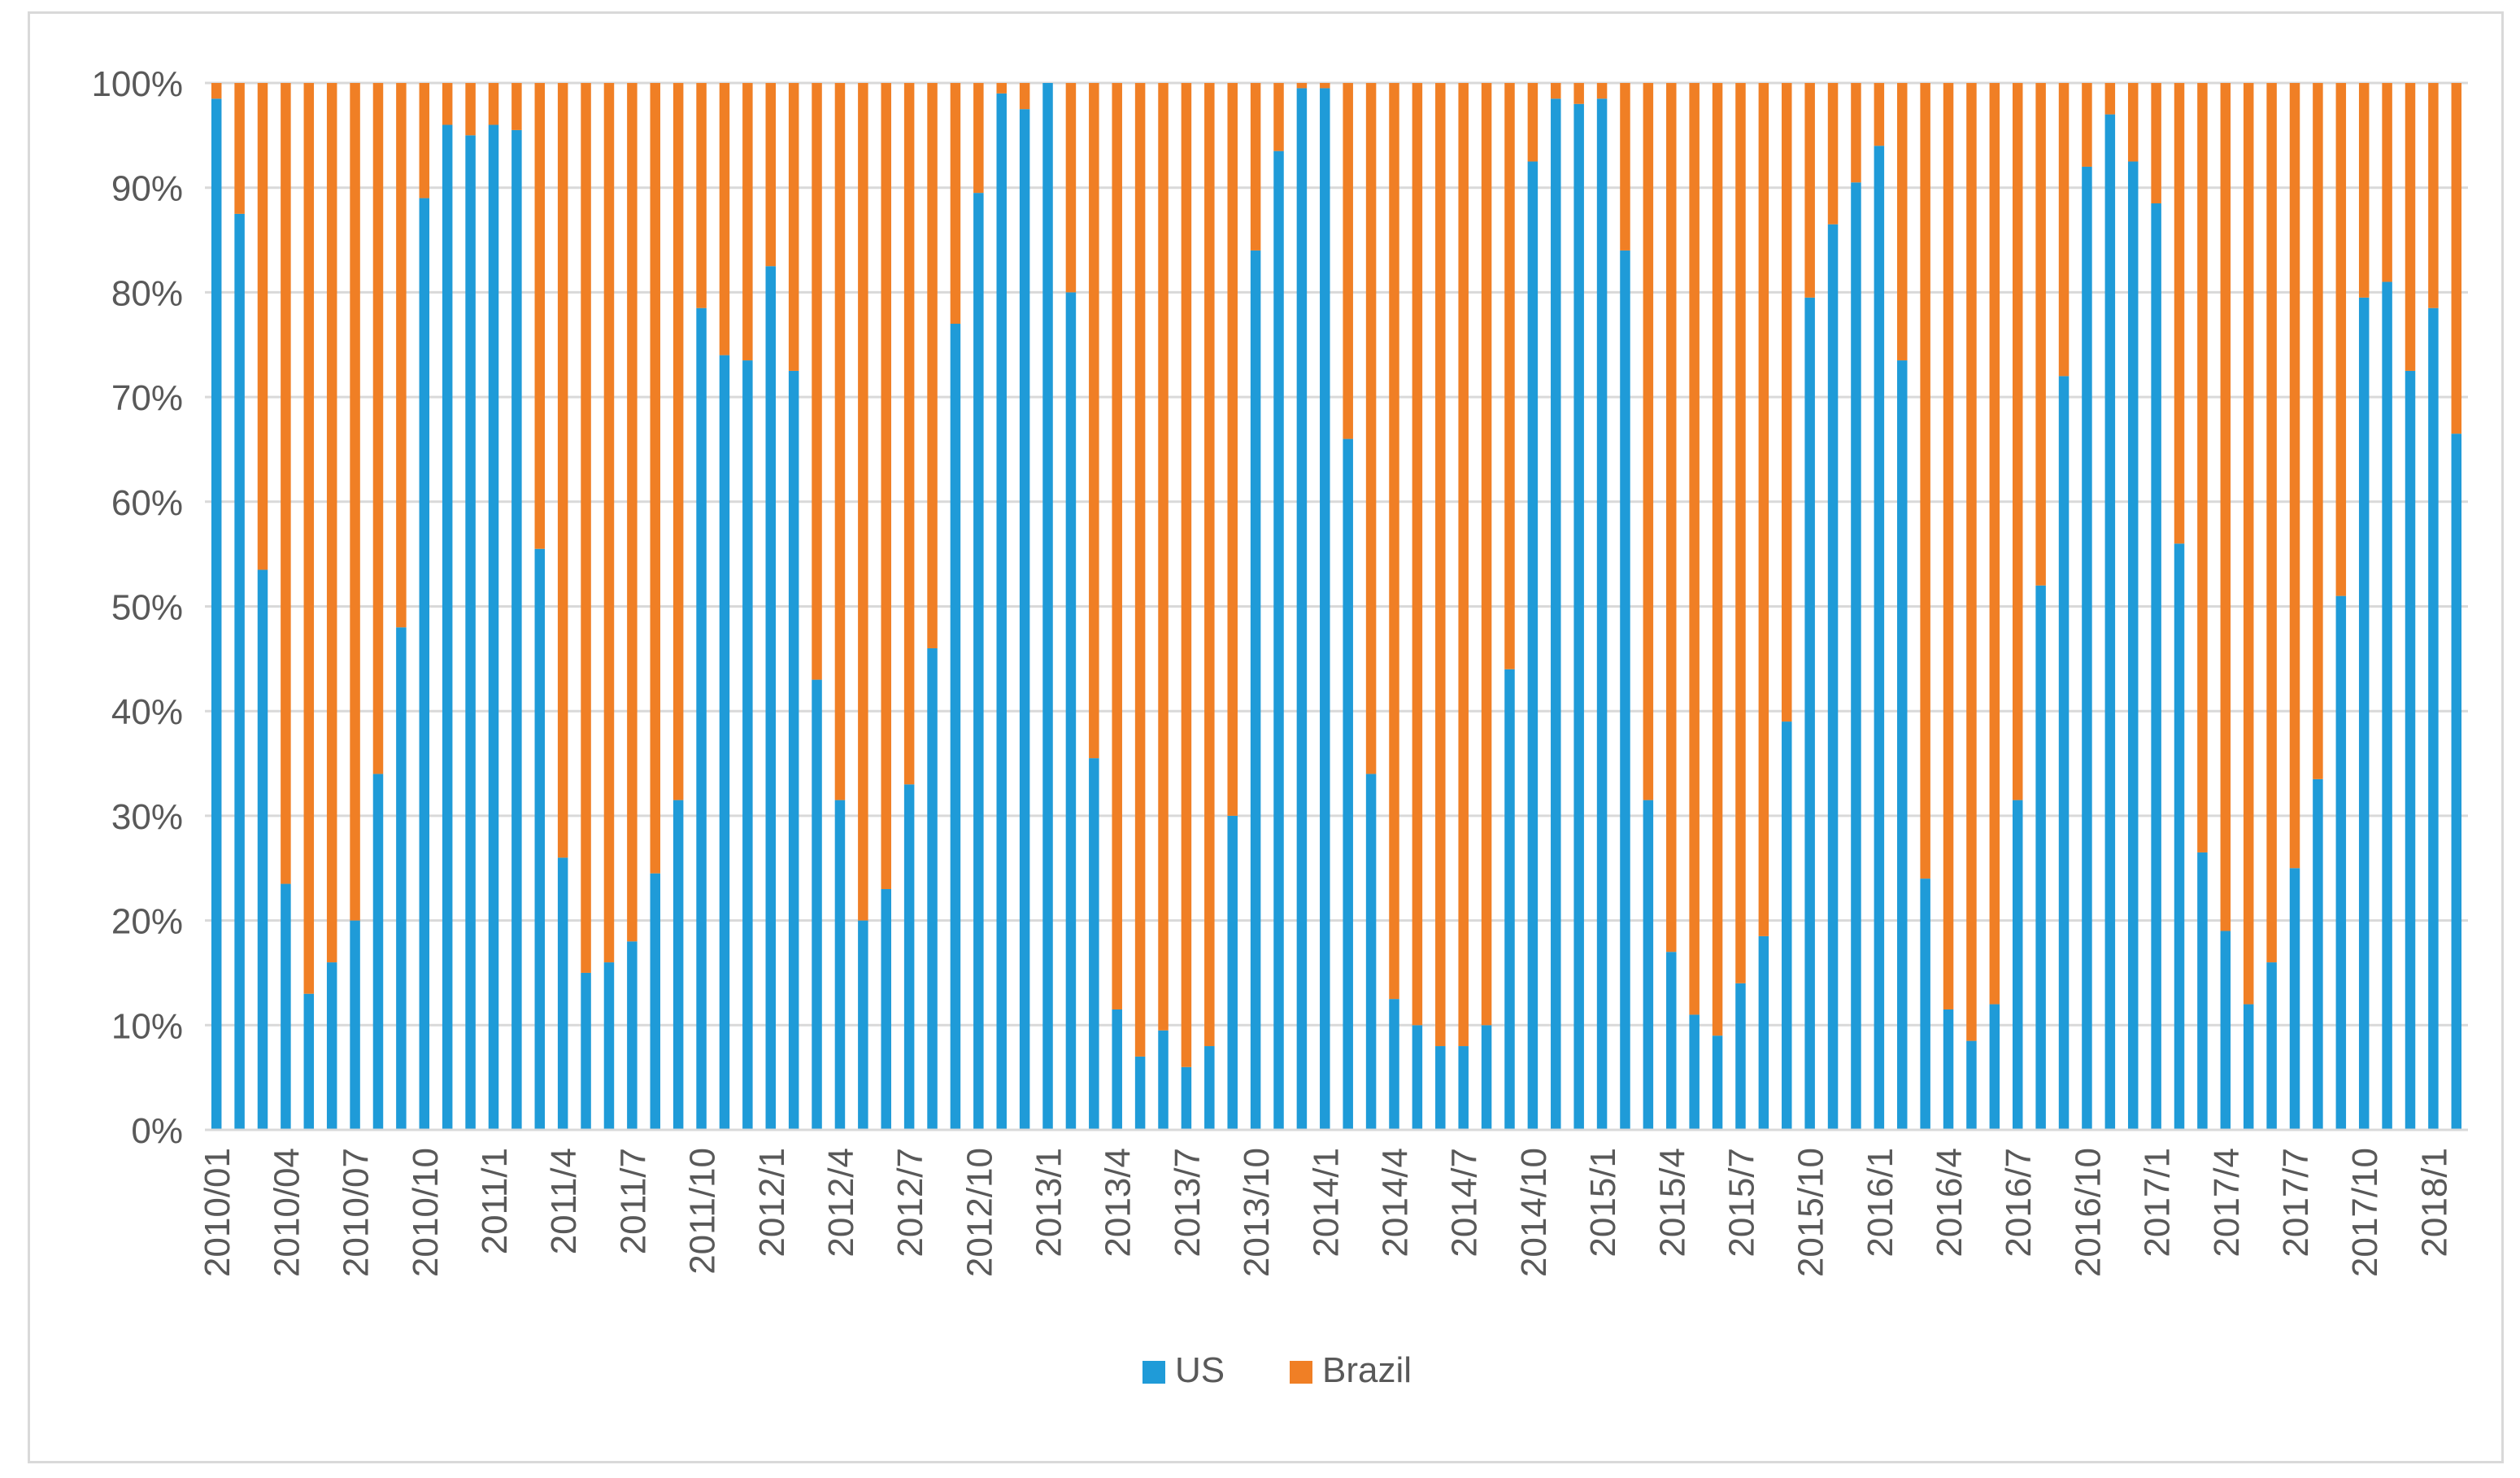  Describe the element at coordinates (1188, 1203) in the screenshot. I see `x-tick-label: 2013/7` at that location.